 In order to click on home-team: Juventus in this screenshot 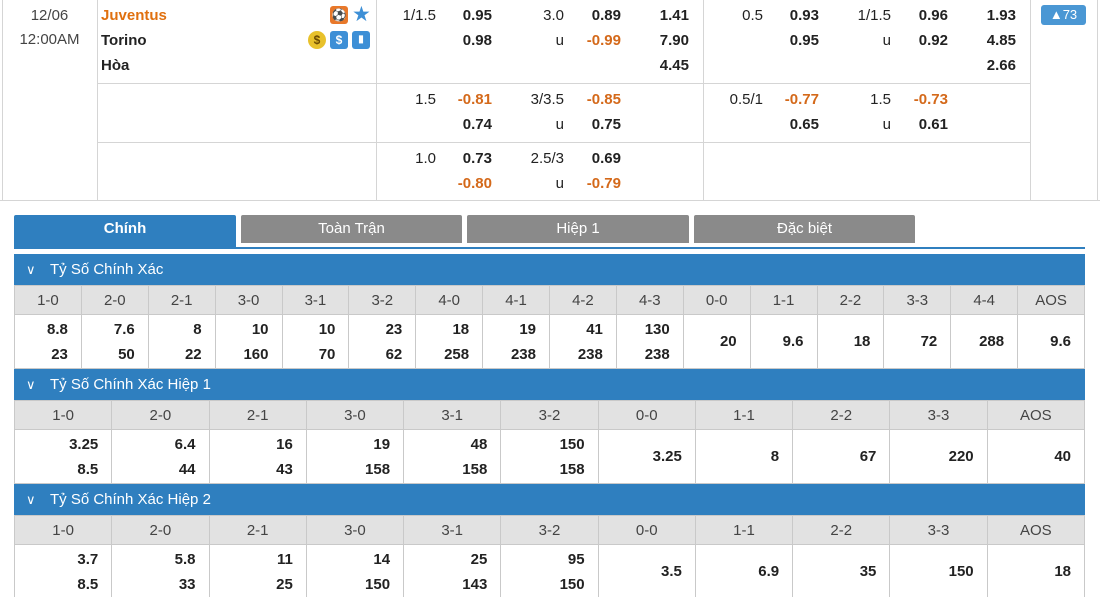, I will do `click(134, 15)`.